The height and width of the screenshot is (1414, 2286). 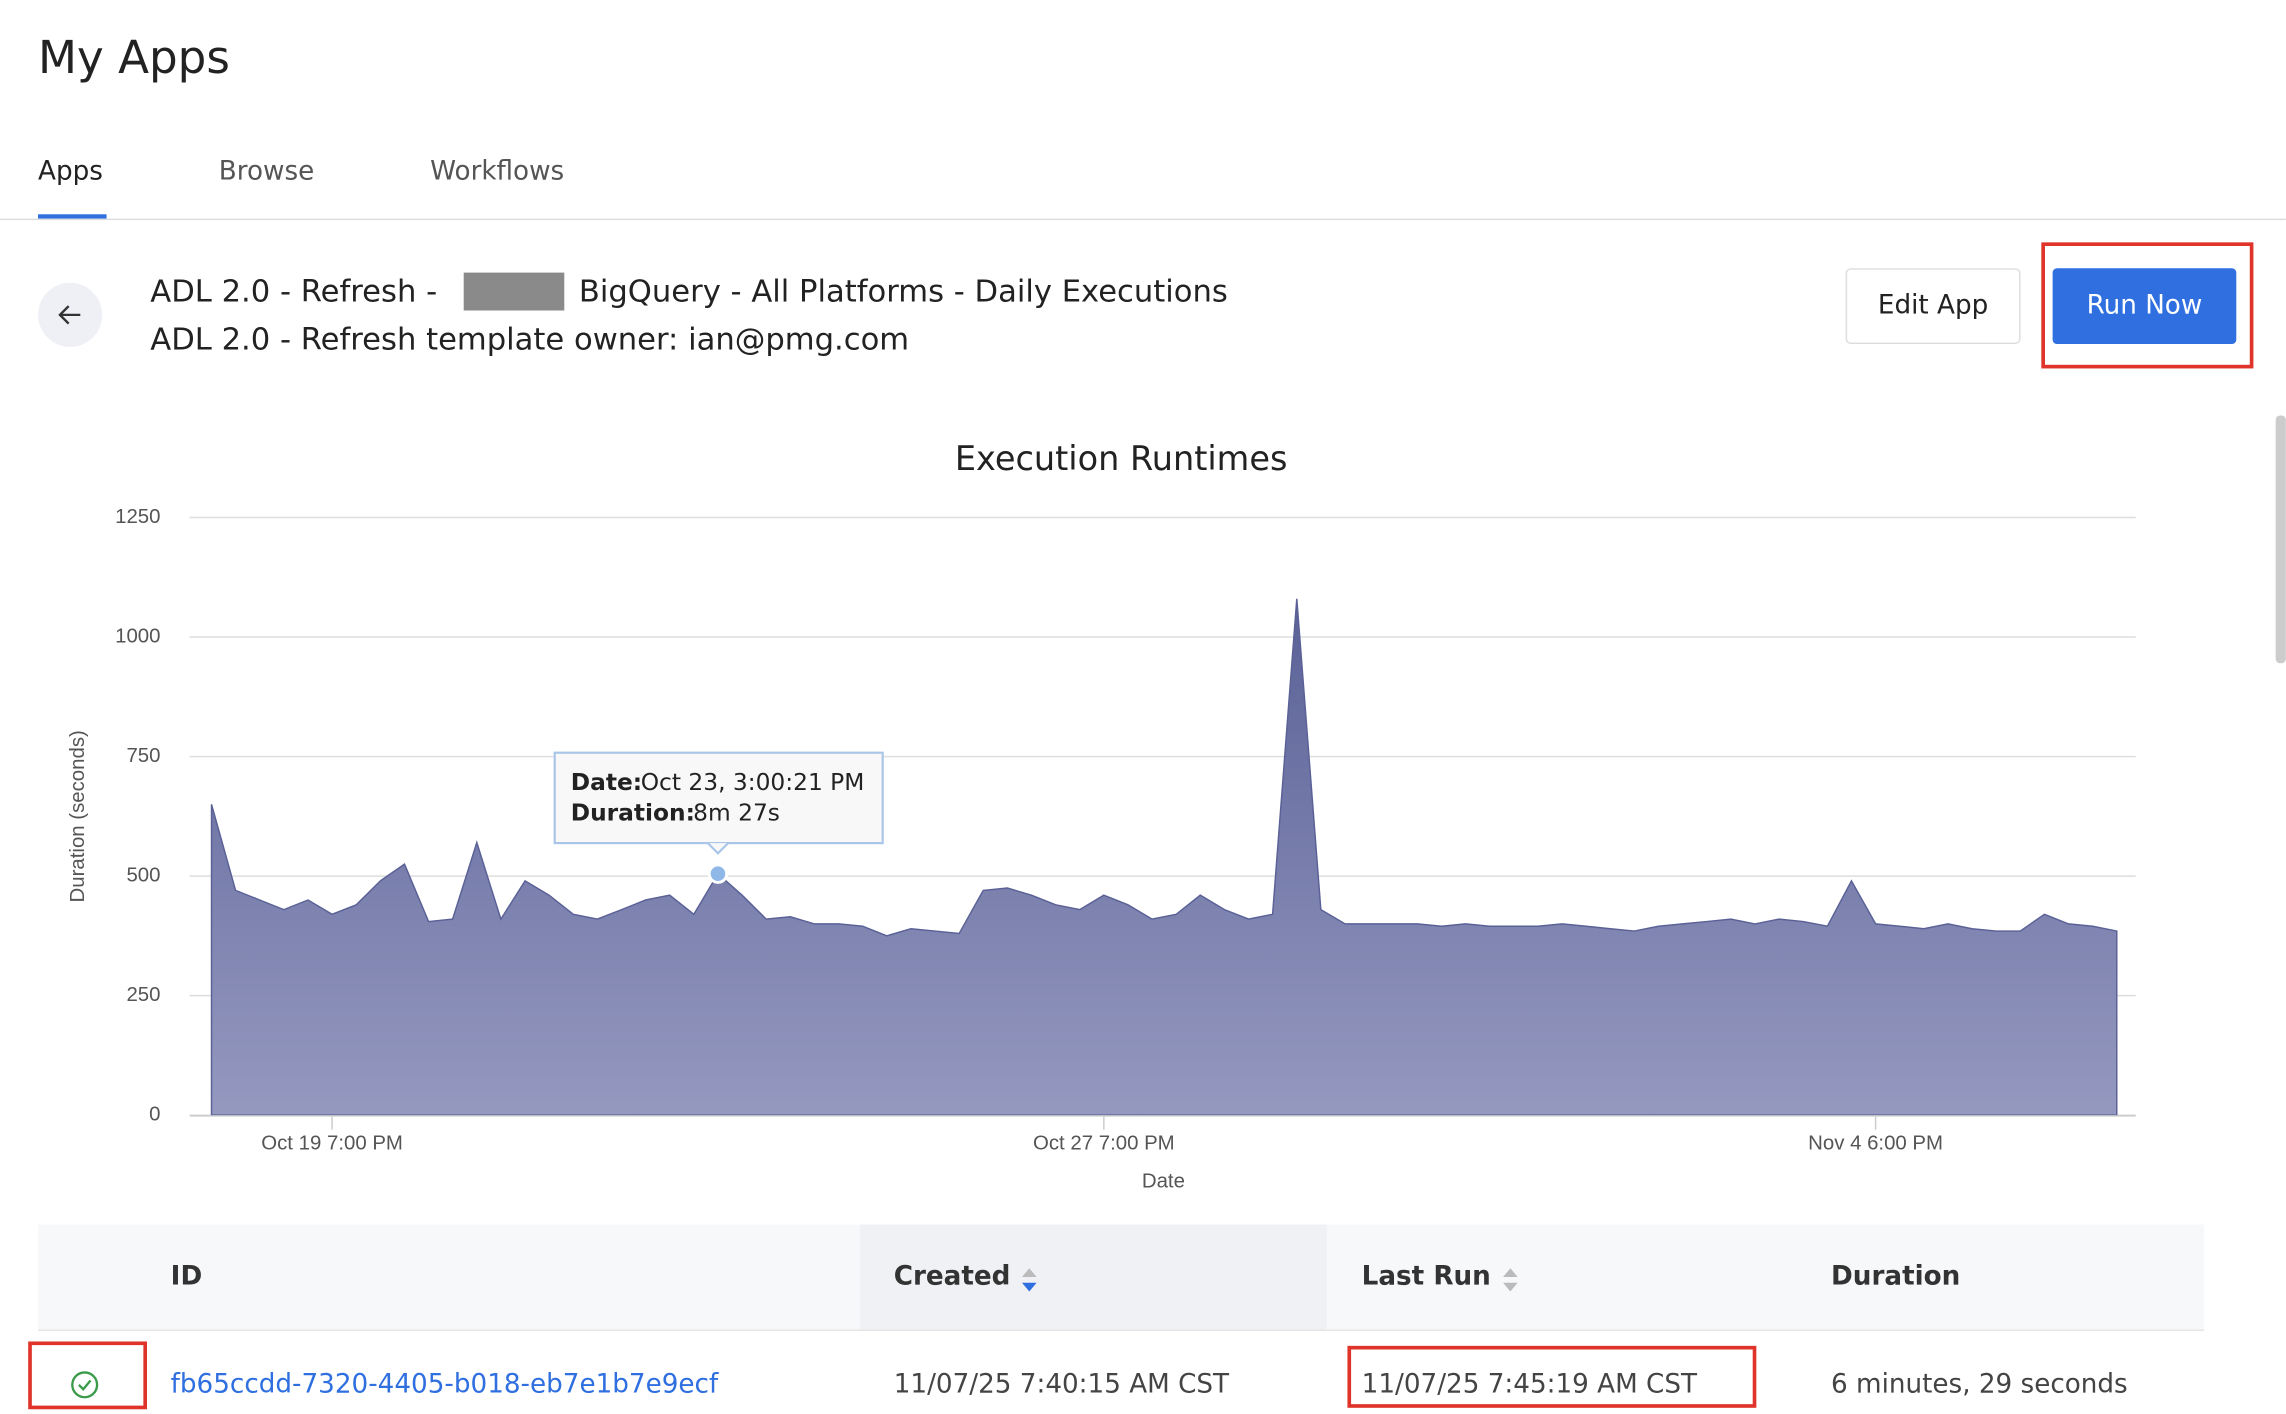 What do you see at coordinates (1104, 1144) in the screenshot?
I see `x-tick-label: Oct 27 7:00 PM` at bounding box center [1104, 1144].